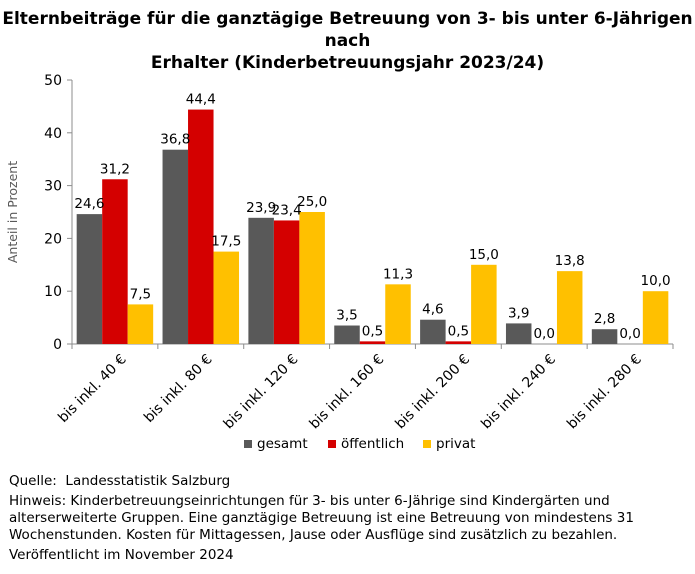 This screenshot has width=695, height=574. I want to click on y-tick-label: 40, so click(53, 134).